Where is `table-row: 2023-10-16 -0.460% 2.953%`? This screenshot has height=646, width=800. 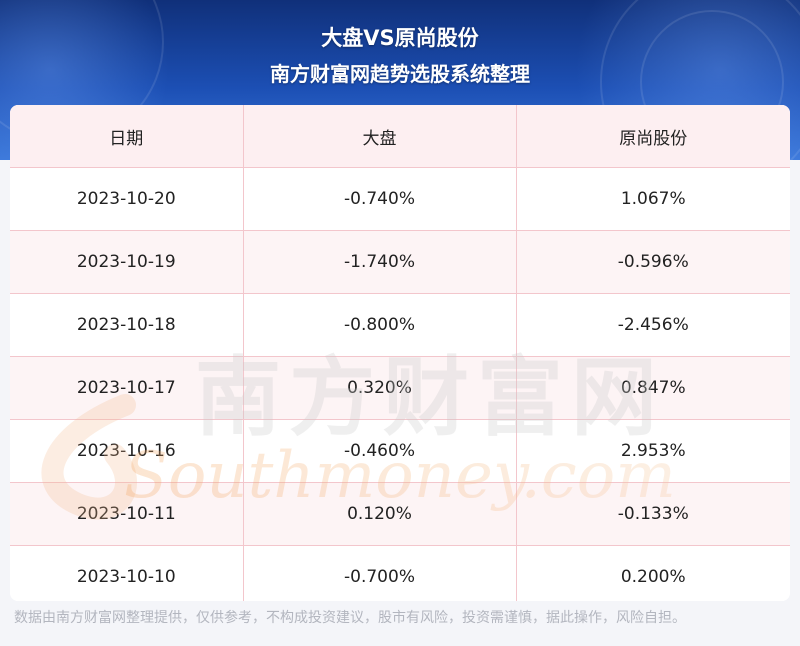 table-row: 2023-10-16 -0.460% 2.953% is located at coordinates (400, 451).